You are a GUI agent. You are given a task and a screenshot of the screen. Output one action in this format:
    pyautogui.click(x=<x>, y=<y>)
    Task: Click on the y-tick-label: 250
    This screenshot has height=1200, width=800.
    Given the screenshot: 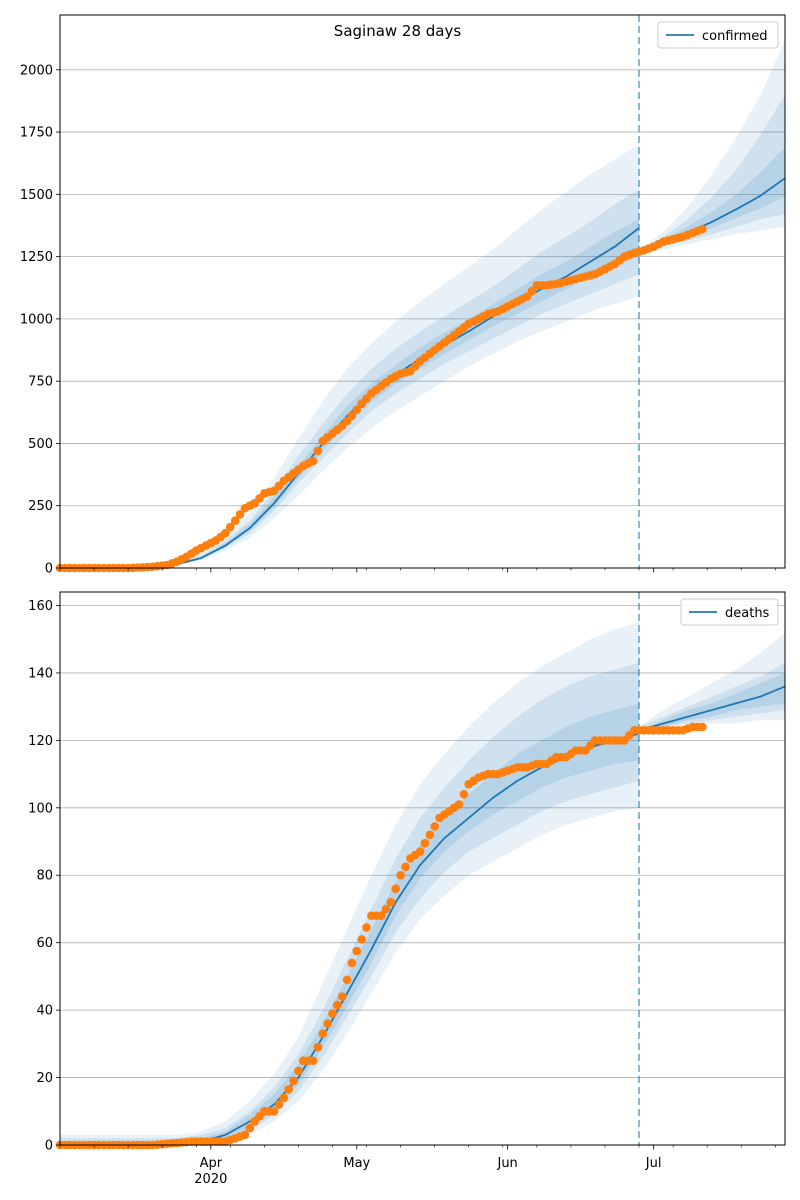 What is the action you would take?
    pyautogui.click(x=40, y=506)
    